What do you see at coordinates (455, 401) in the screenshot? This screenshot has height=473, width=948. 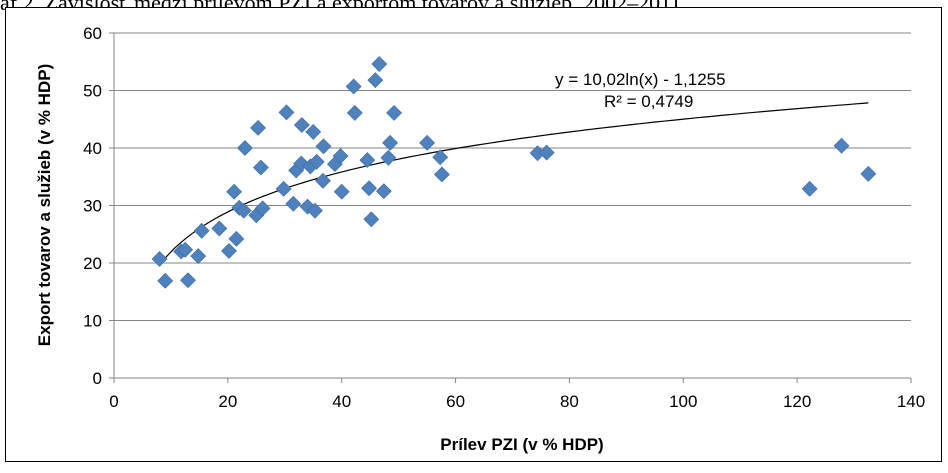 I see `x-tick-label: 60` at bounding box center [455, 401].